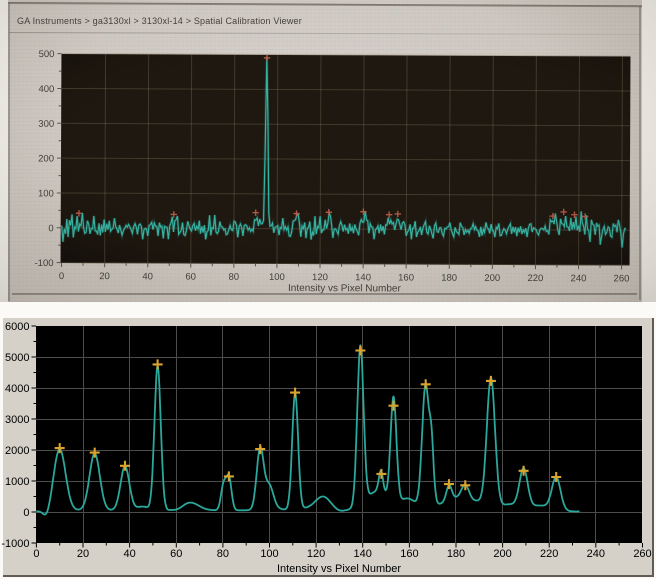 This screenshot has height=579, width=656. What do you see at coordinates (44, 263) in the screenshot?
I see `svg-text: -100` at bounding box center [44, 263].